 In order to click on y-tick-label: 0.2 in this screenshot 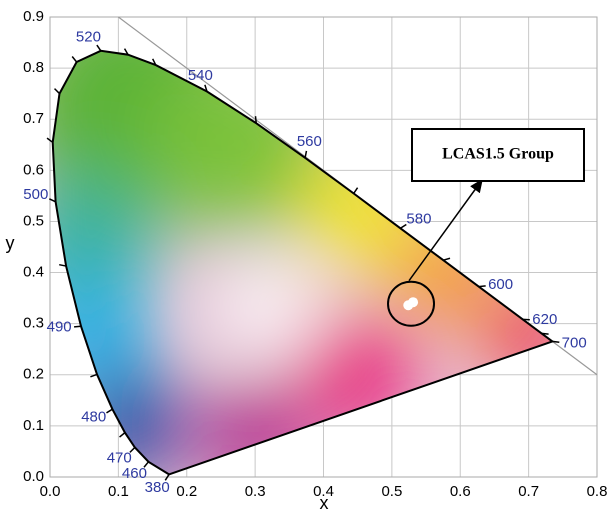, I will do `click(33, 374)`.